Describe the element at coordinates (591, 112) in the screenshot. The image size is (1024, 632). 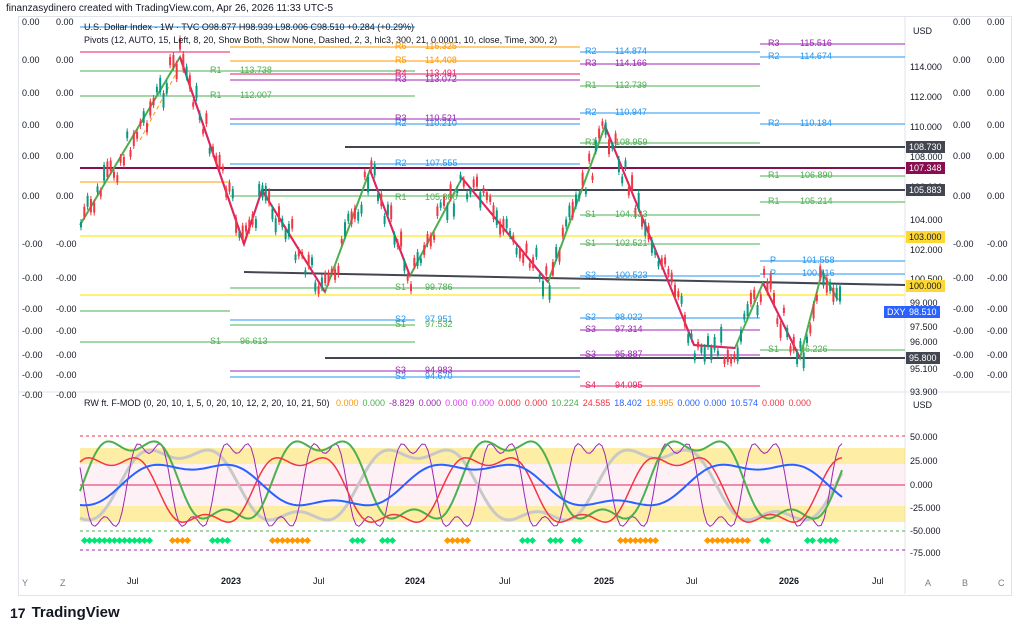
I see `pivot-label: R2` at that location.